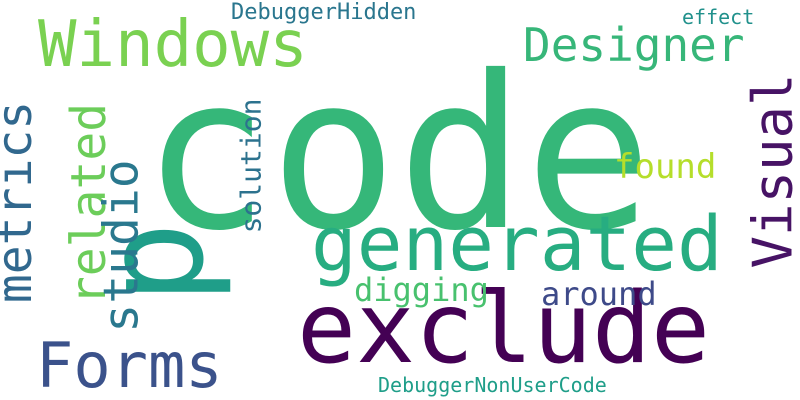 Image resolution: width=800 pixels, height=400 pixels. Describe the element at coordinates (504, 329) in the screenshot. I see `word-exclude: exclude` at that location.